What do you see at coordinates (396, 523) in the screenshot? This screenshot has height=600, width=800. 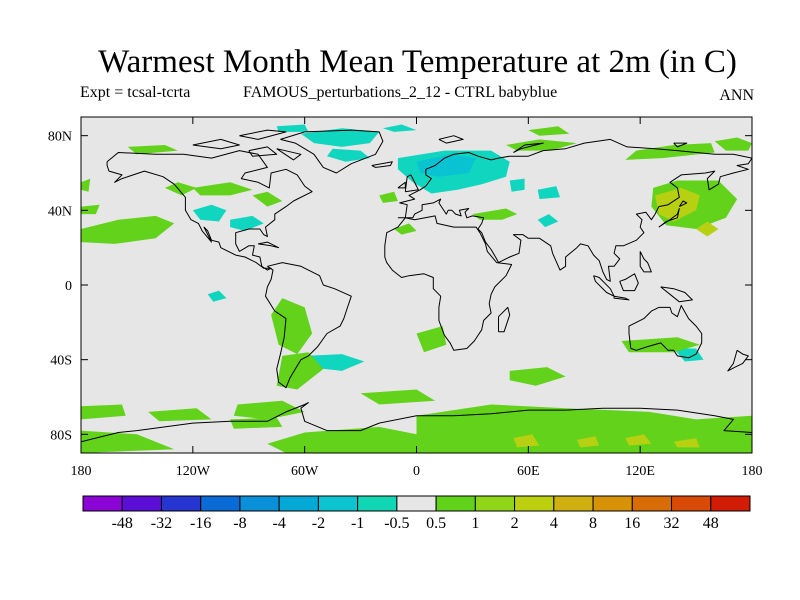 I see `colorbar-label-7: -0.5` at bounding box center [396, 523].